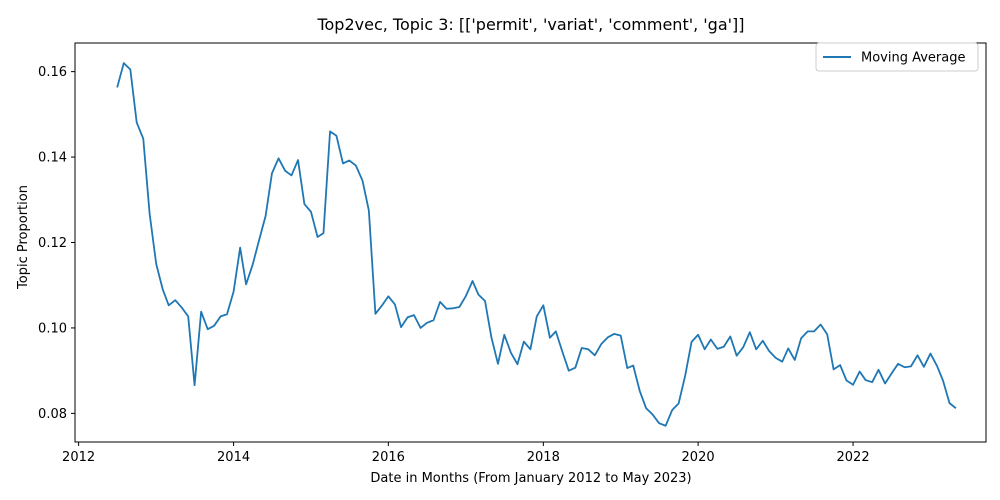 This screenshot has height=500, width=1000. Describe the element at coordinates (698, 457) in the screenshot. I see `x-tick-label: 2020` at that location.